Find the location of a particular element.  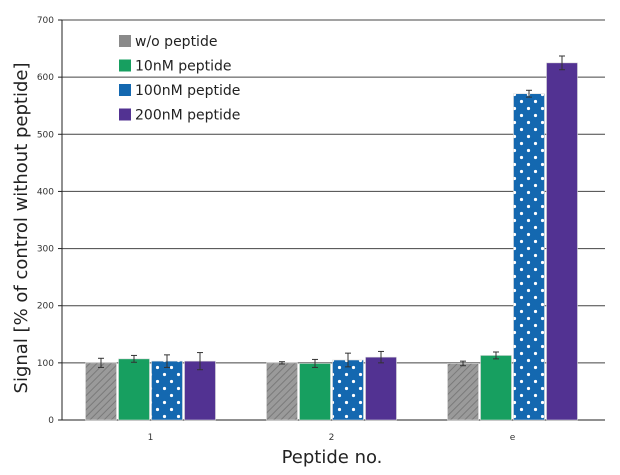

x-axis-label: Peptide no. is located at coordinates (332, 457).